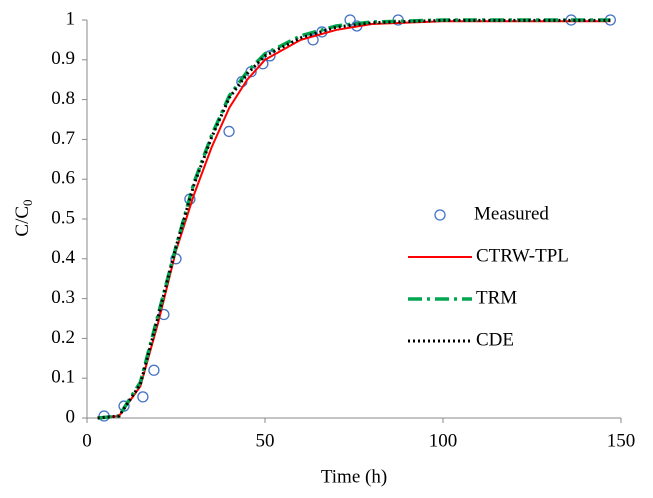  I want to click on legend-label: TRM, so click(496, 297).